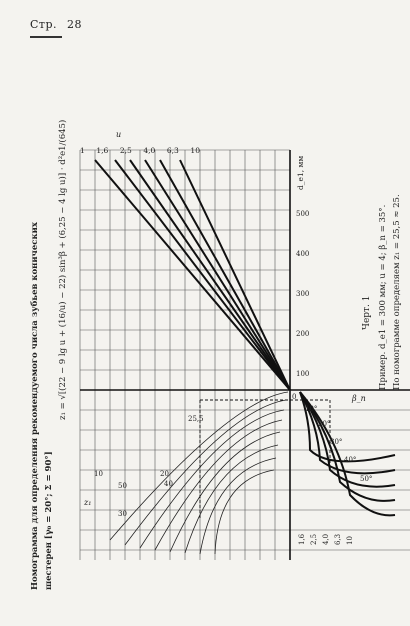 This screenshot has width=410, height=626. I want to click on de-tick-100: 100, so click(303, 374).